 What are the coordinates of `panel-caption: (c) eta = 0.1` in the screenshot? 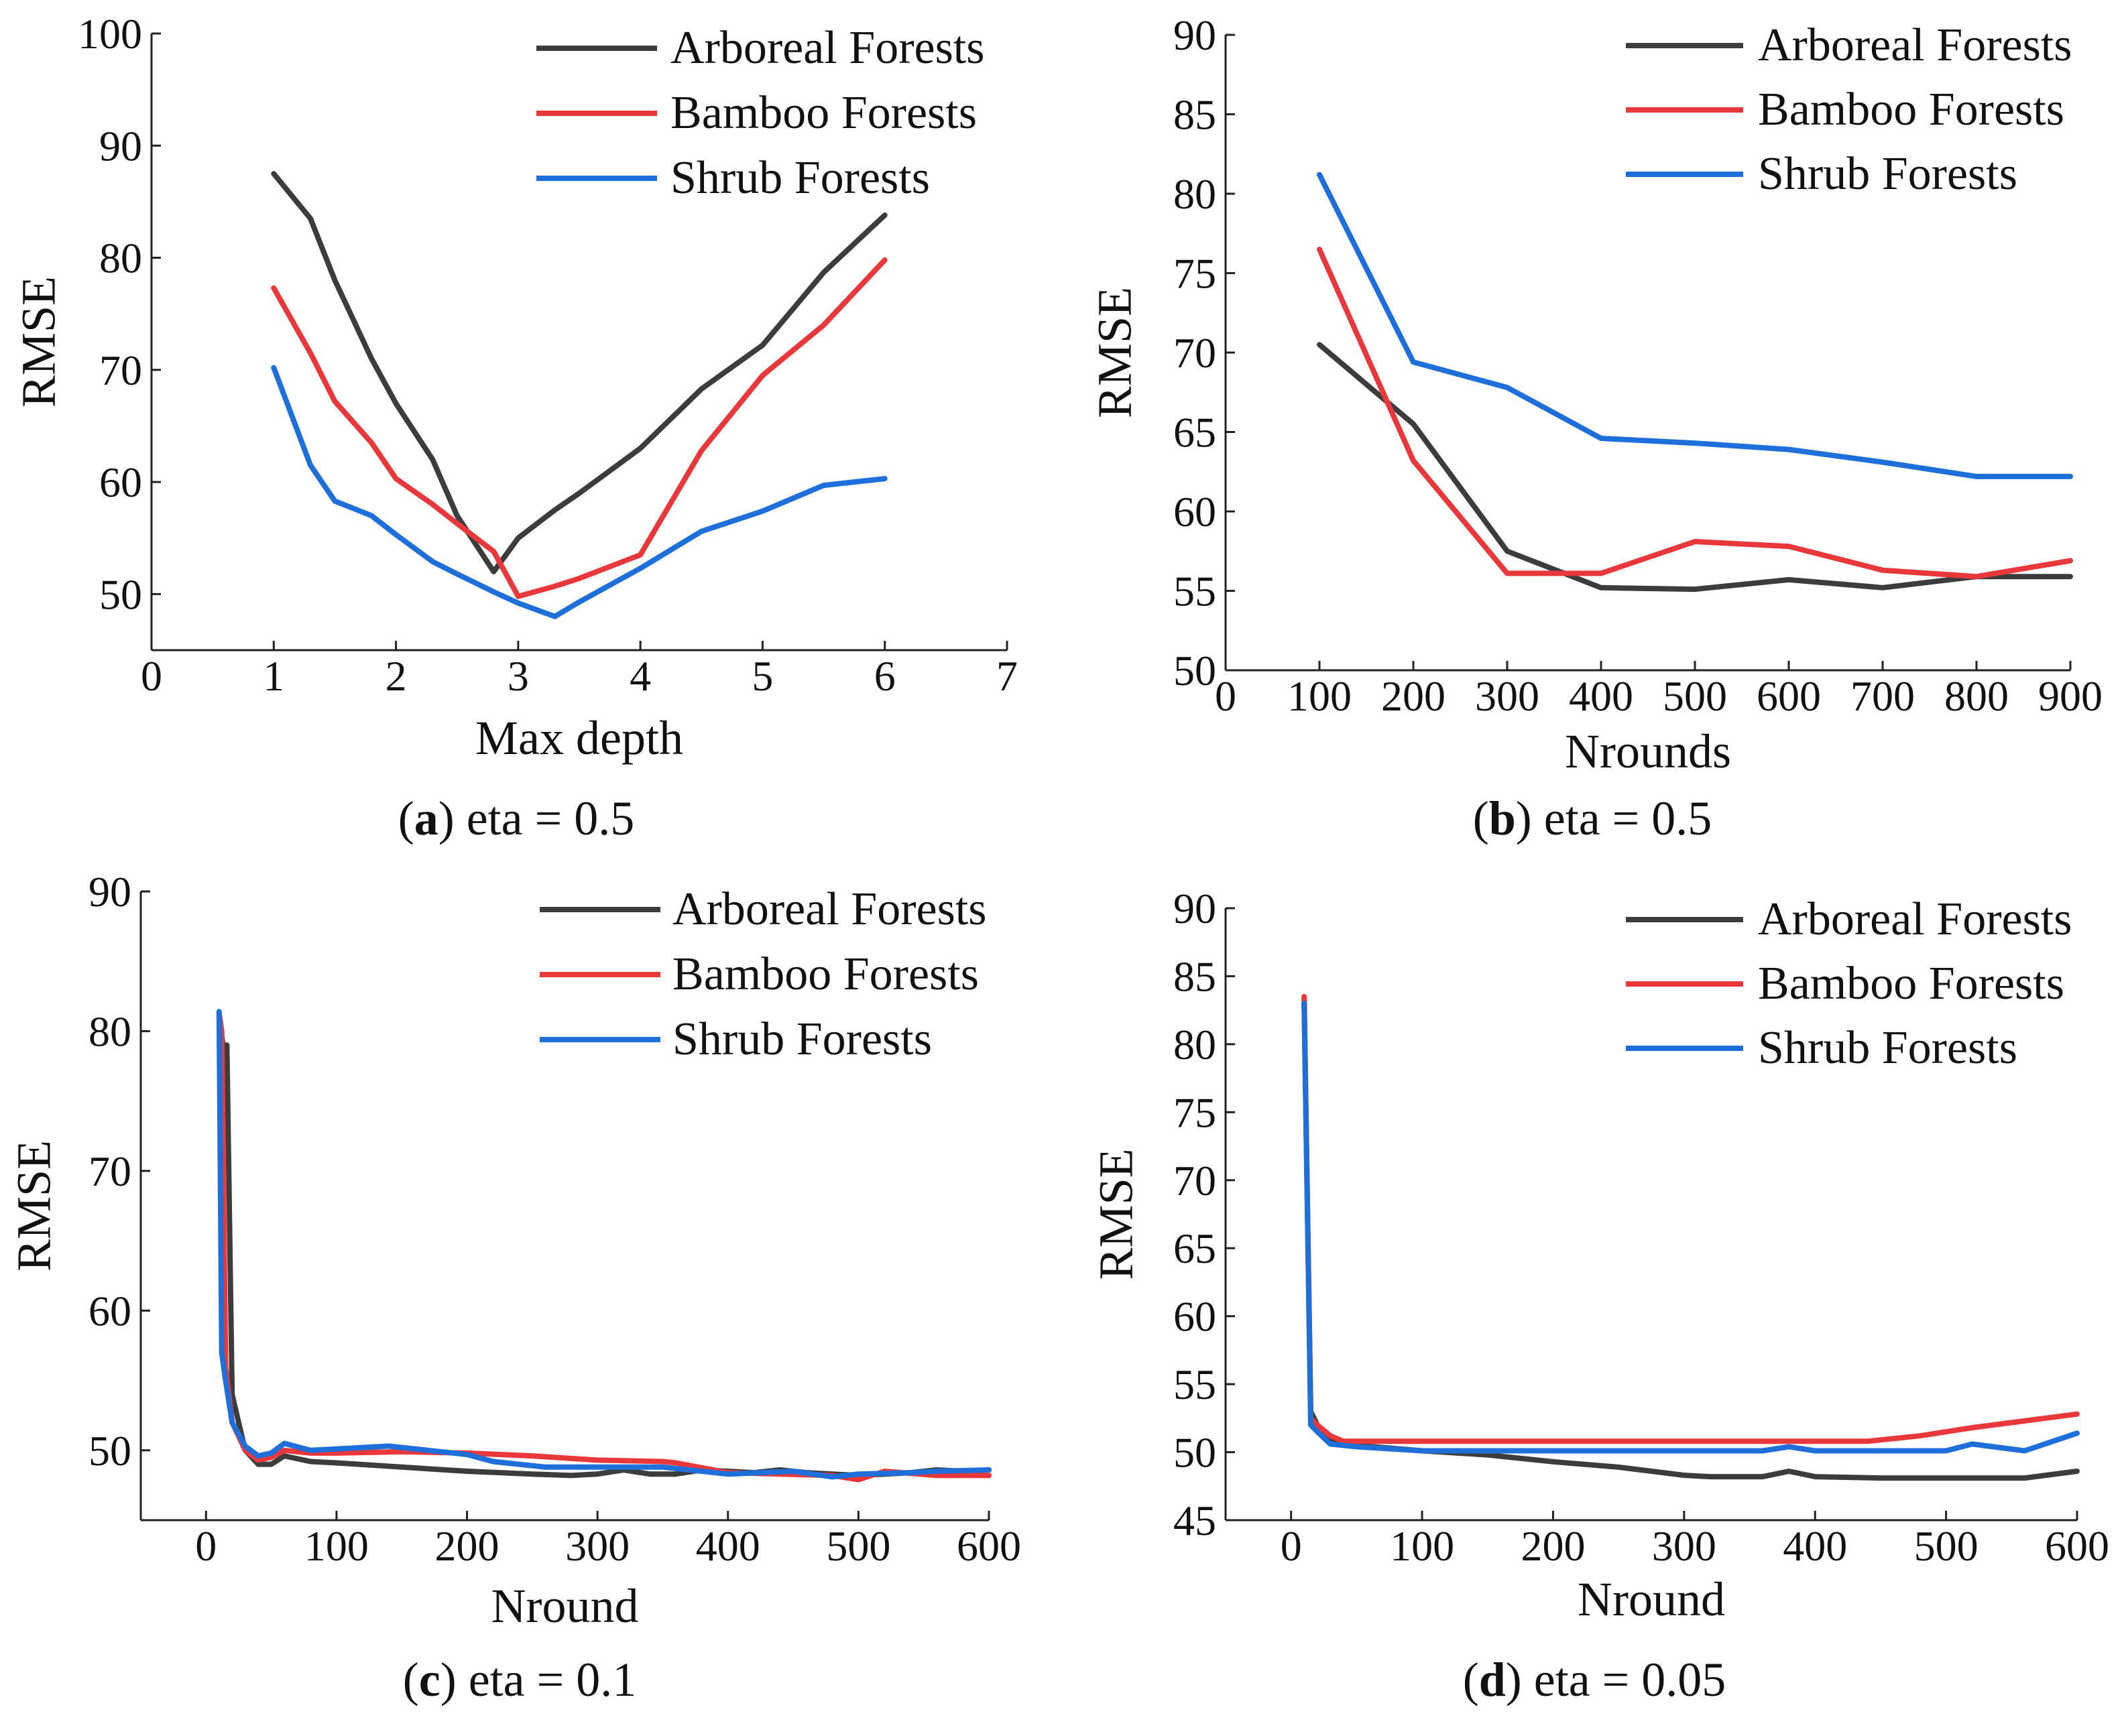 It's located at (519, 1680).